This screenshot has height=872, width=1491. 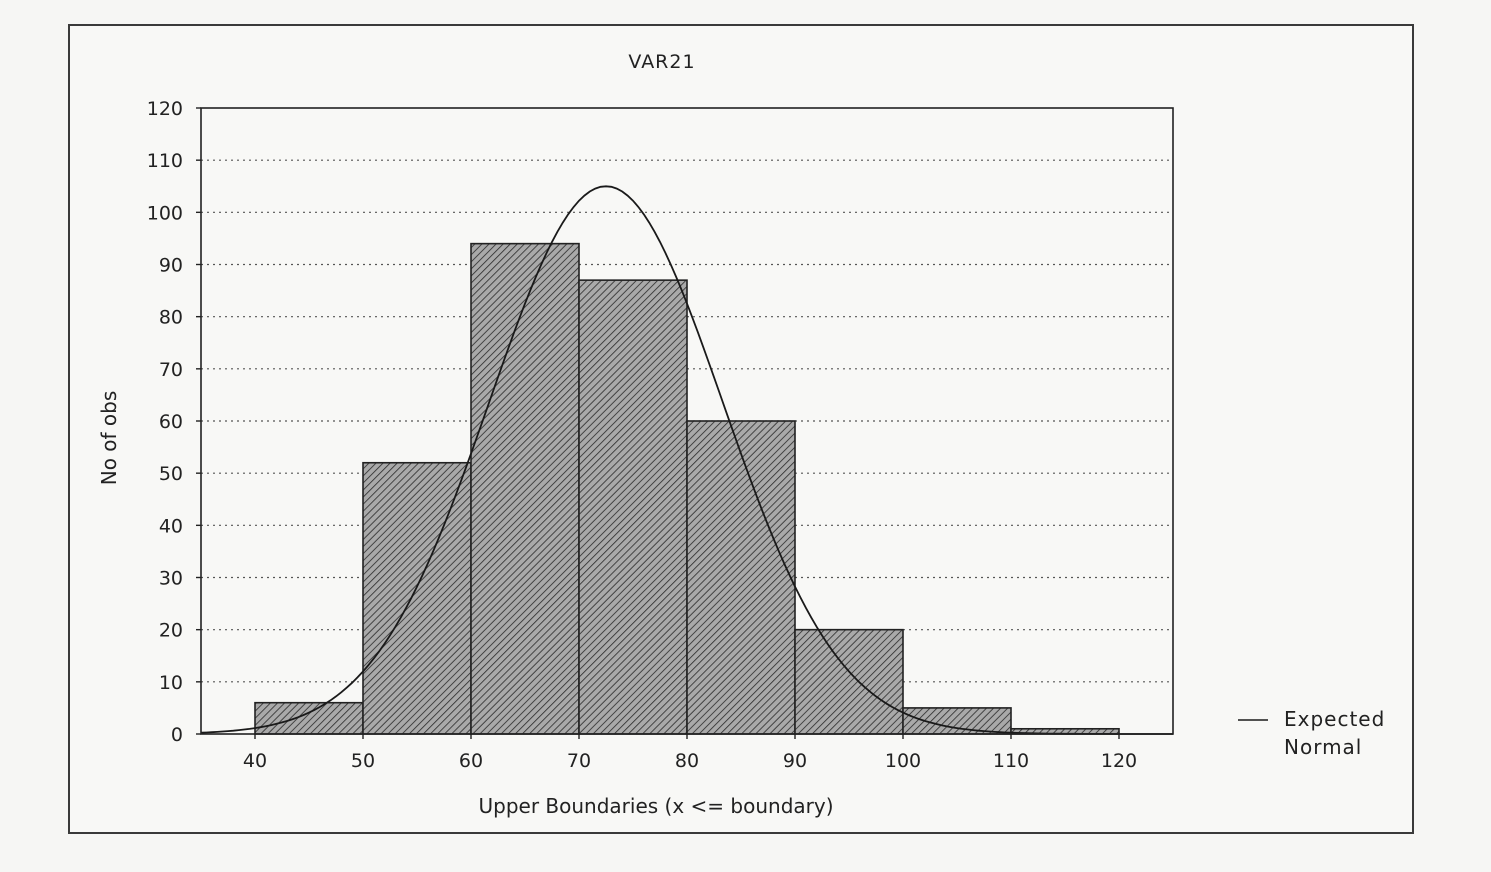 I want to click on chart-title: VAR21, so click(x=661, y=62).